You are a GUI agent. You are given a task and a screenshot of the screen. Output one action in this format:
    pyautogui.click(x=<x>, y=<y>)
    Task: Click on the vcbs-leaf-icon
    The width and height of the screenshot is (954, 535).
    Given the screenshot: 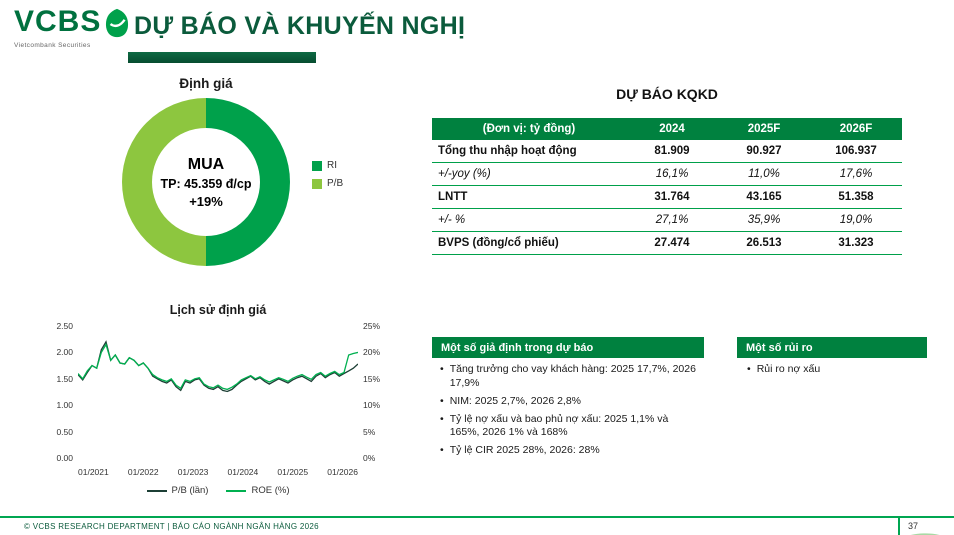 What is the action you would take?
    pyautogui.click(x=117, y=23)
    